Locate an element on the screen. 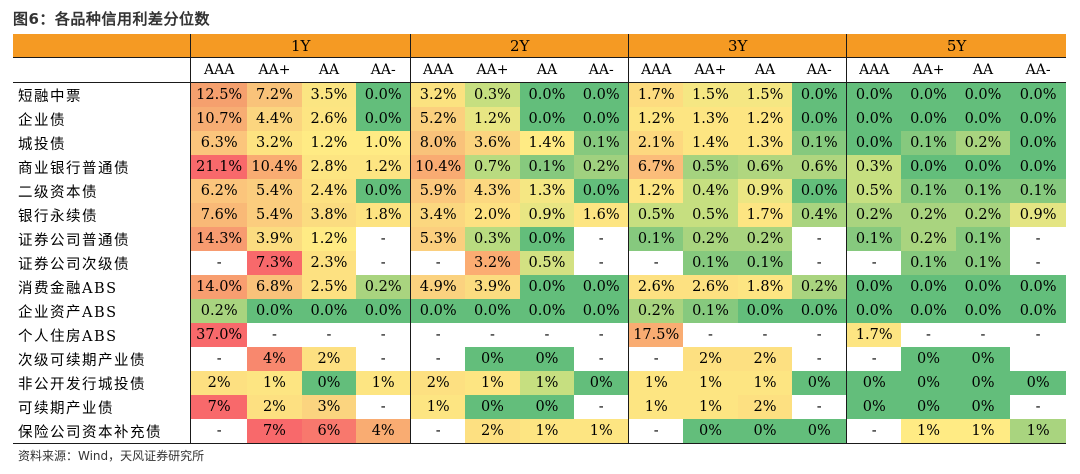  table-cell: 3.2% is located at coordinates (274, 143).